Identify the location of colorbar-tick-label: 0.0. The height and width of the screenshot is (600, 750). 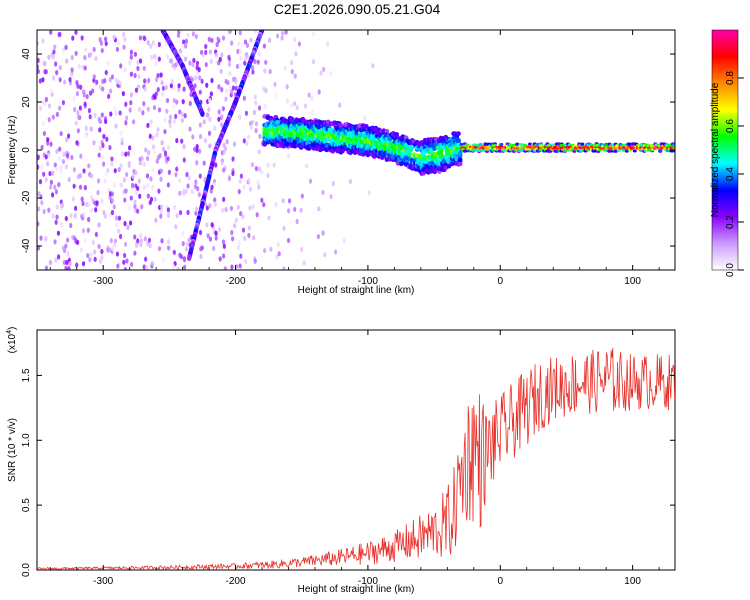
(730, 270).